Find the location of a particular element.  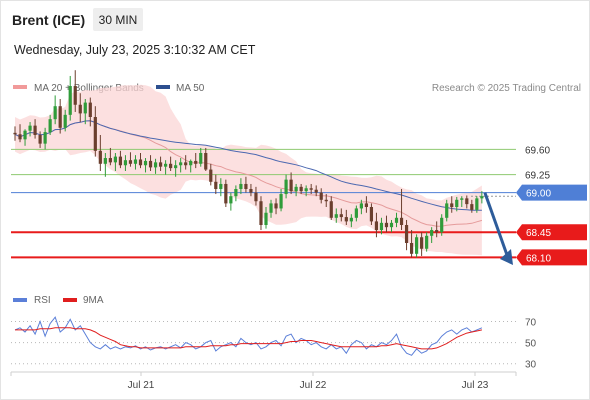

forecast-arrow-head is located at coordinates (506, 257).